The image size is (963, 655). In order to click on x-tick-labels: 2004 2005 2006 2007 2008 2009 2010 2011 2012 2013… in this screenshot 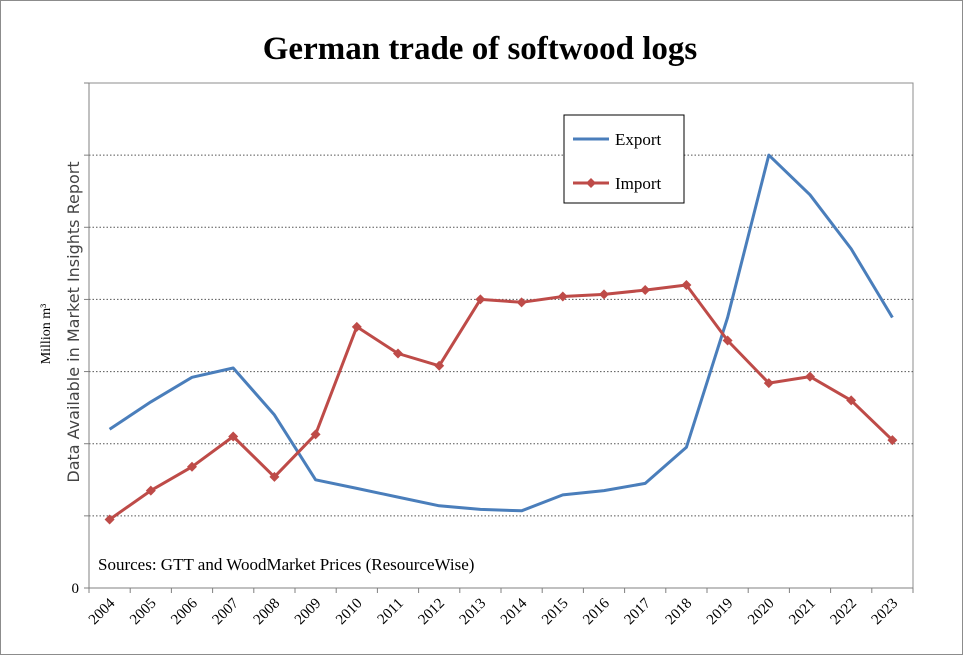, I will do `click(493, 611)`.